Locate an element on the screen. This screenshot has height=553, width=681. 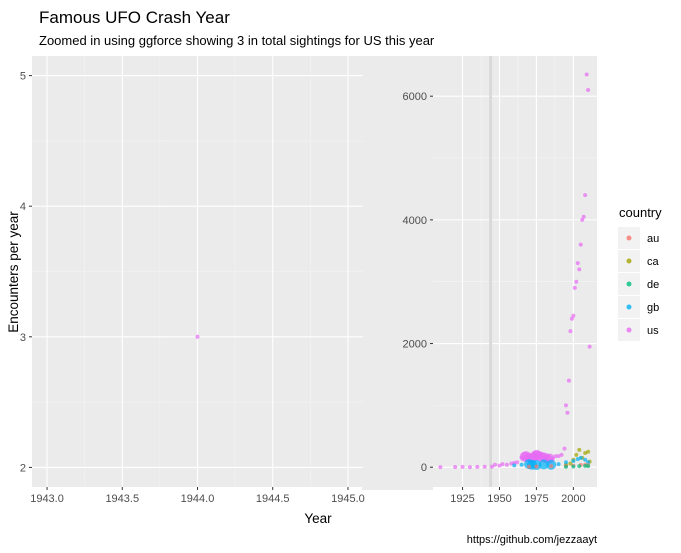
legend-key-ca is located at coordinates (629, 261).